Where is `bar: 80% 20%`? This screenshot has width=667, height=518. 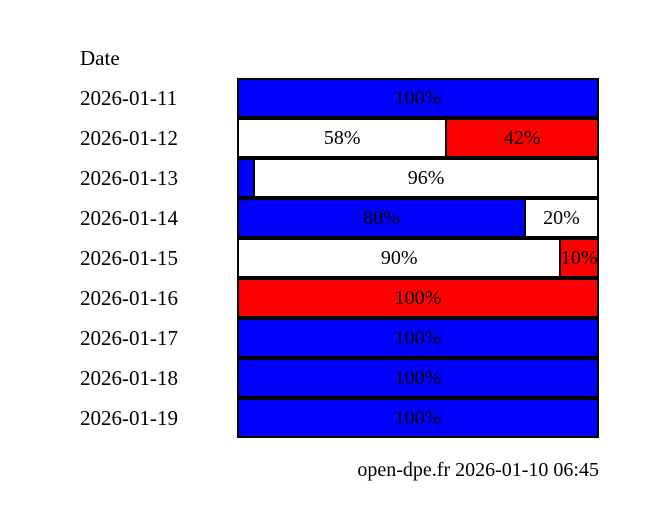
bar: 80% 20% is located at coordinates (418, 218).